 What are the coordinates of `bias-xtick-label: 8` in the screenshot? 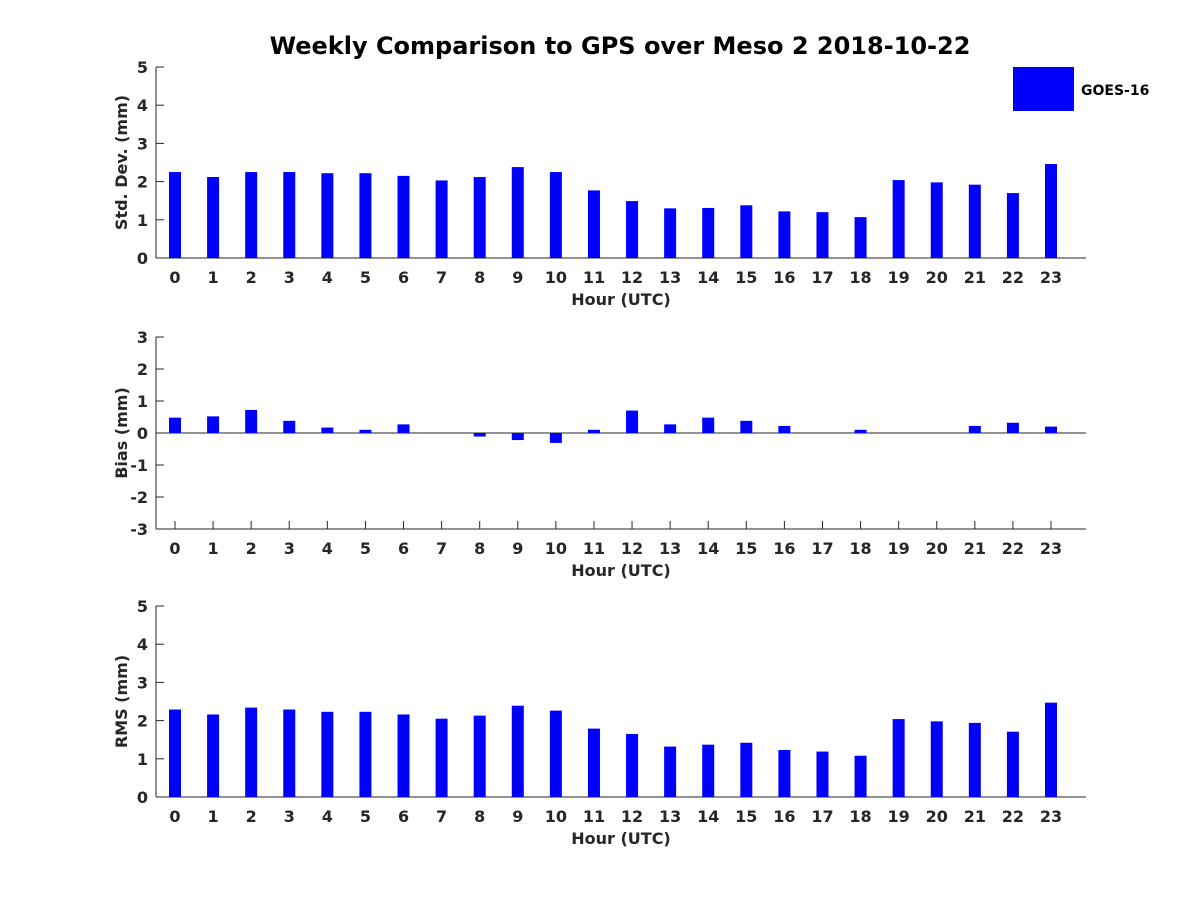 It's located at (479, 548).